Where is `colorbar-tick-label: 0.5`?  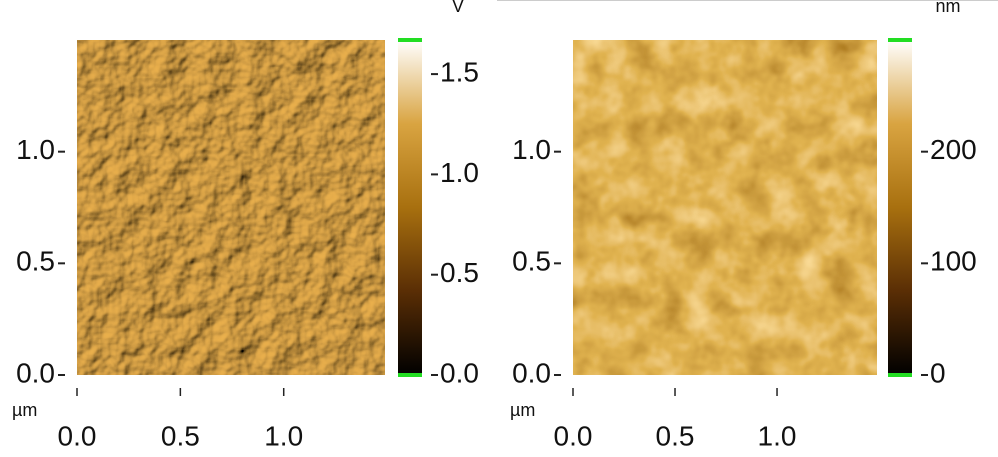
colorbar-tick-label: 0.5 is located at coordinates (459, 272).